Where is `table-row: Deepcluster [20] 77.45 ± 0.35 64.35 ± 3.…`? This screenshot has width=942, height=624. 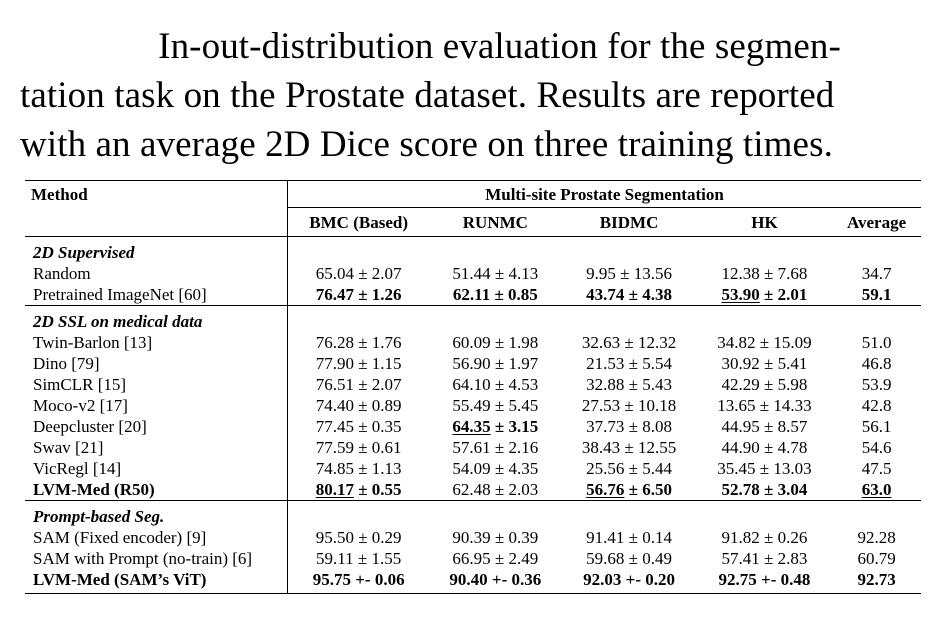 table-row: Deepcluster [20] 77.45 ± 0.35 64.35 ± 3.… is located at coordinates (473, 426).